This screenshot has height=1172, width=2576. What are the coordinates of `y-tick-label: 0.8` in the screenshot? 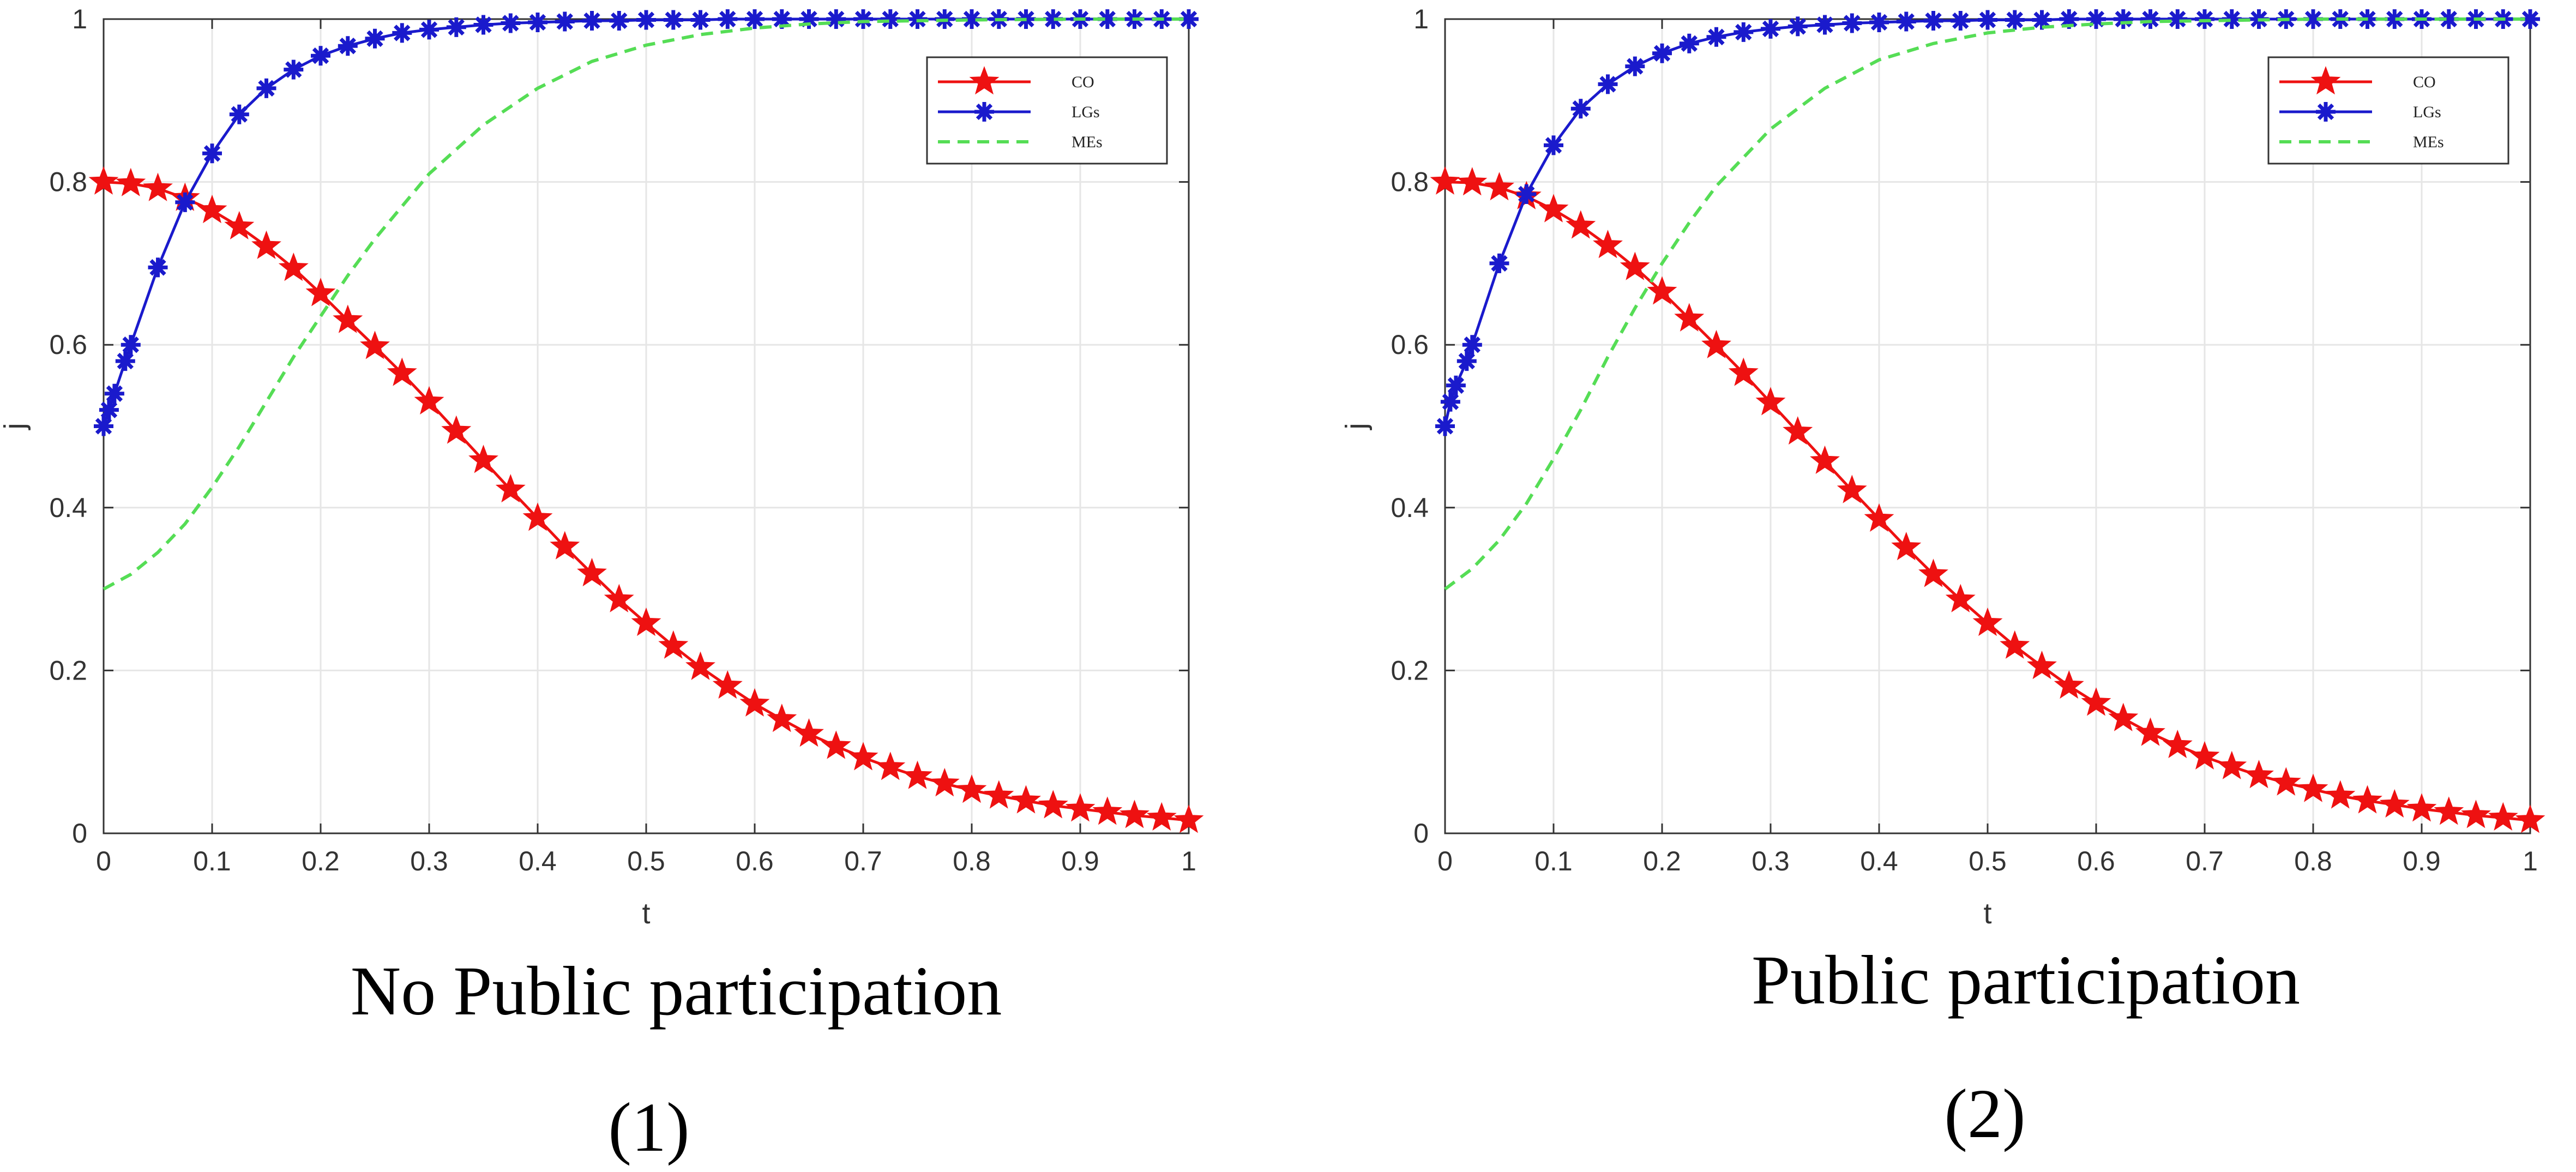 It's located at (68, 182).